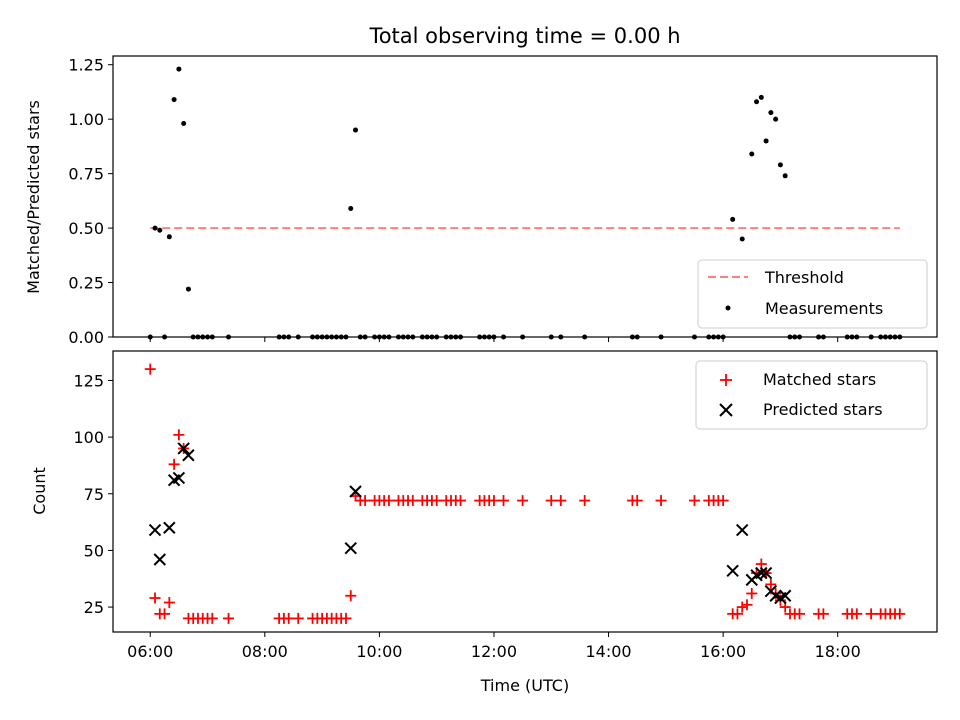  What do you see at coordinates (39, 491) in the screenshot?
I see `bottom-y-axis-label: Count` at bounding box center [39, 491].